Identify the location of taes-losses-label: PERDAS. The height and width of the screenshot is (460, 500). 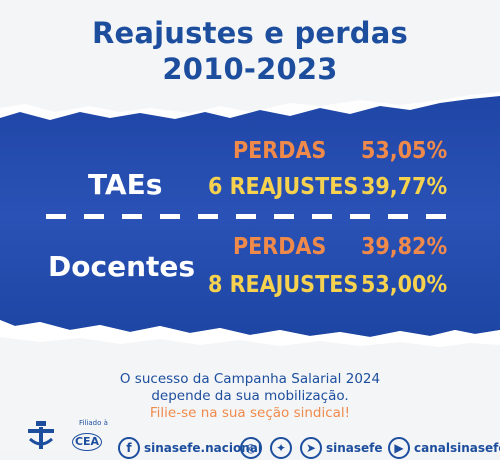
(280, 151).